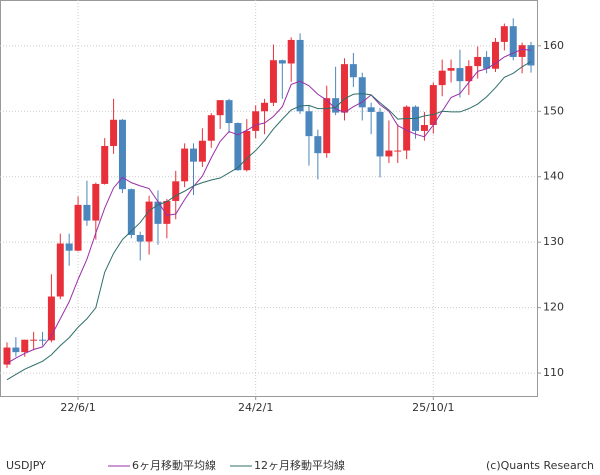 This screenshot has width=600, height=475. What do you see at coordinates (255, 407) in the screenshot?
I see `x-tick-label: 24/2/1` at bounding box center [255, 407].